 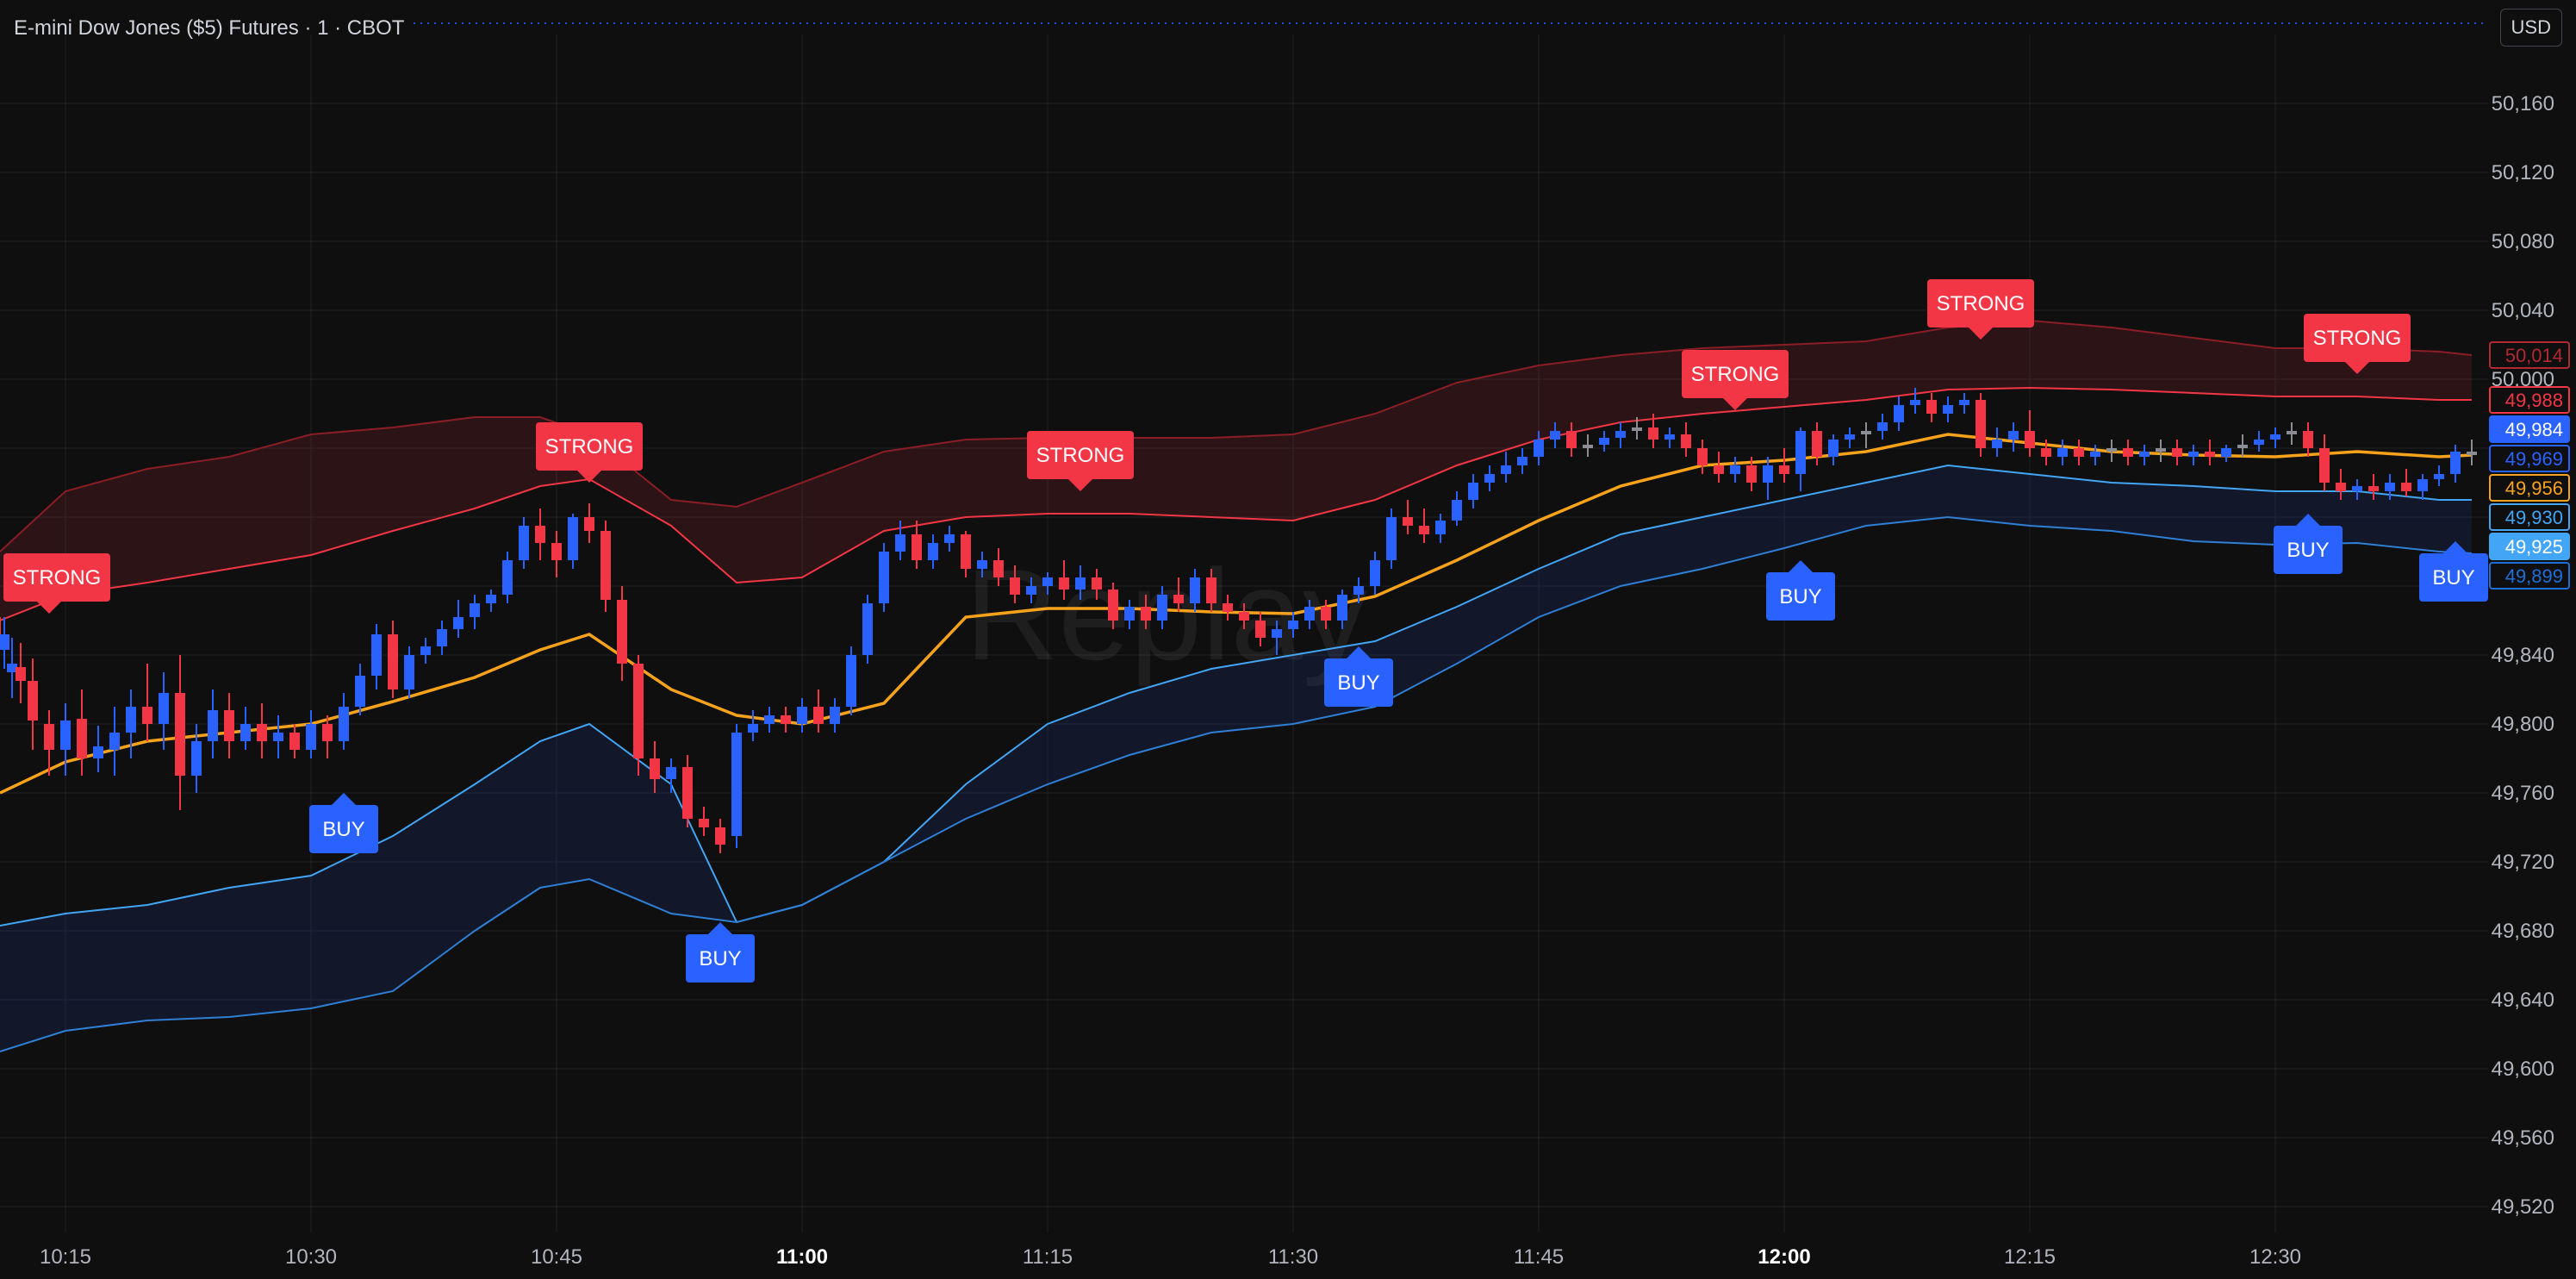 I want to click on currency-button: USD, so click(x=2531, y=28).